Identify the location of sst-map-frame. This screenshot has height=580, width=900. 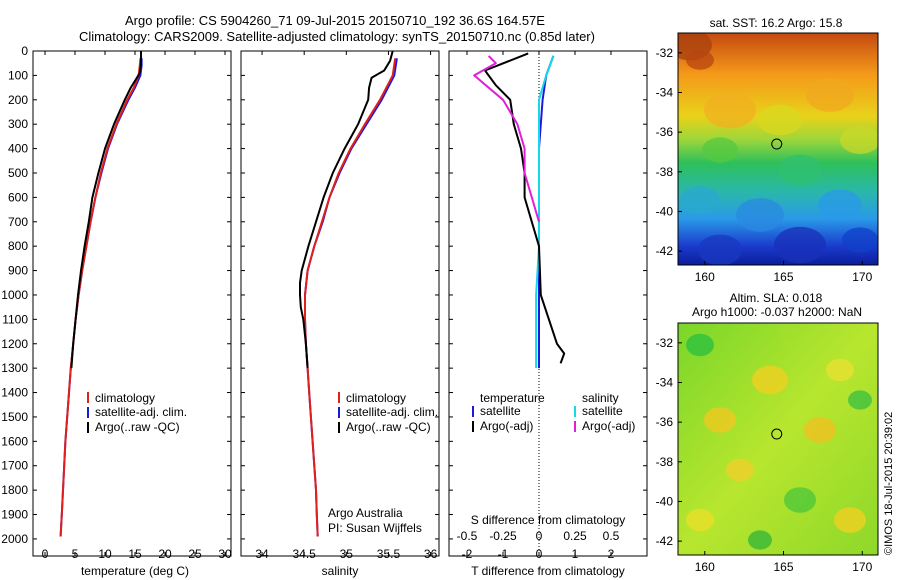
(778, 149).